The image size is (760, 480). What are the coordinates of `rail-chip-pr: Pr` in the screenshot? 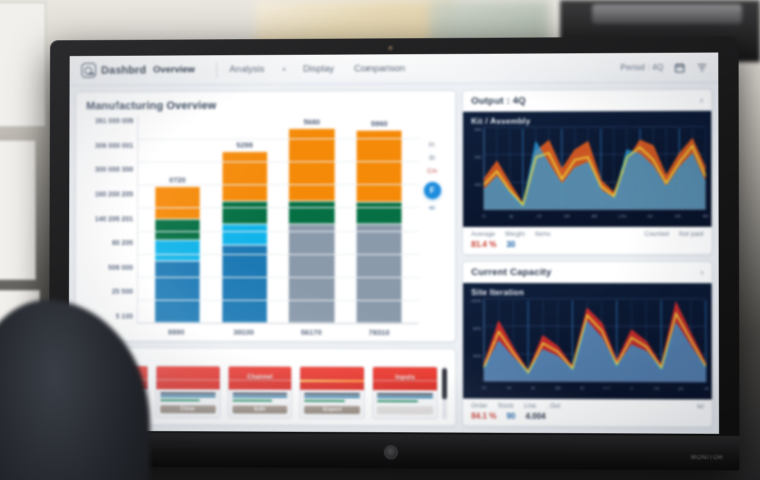 It's located at (432, 145).